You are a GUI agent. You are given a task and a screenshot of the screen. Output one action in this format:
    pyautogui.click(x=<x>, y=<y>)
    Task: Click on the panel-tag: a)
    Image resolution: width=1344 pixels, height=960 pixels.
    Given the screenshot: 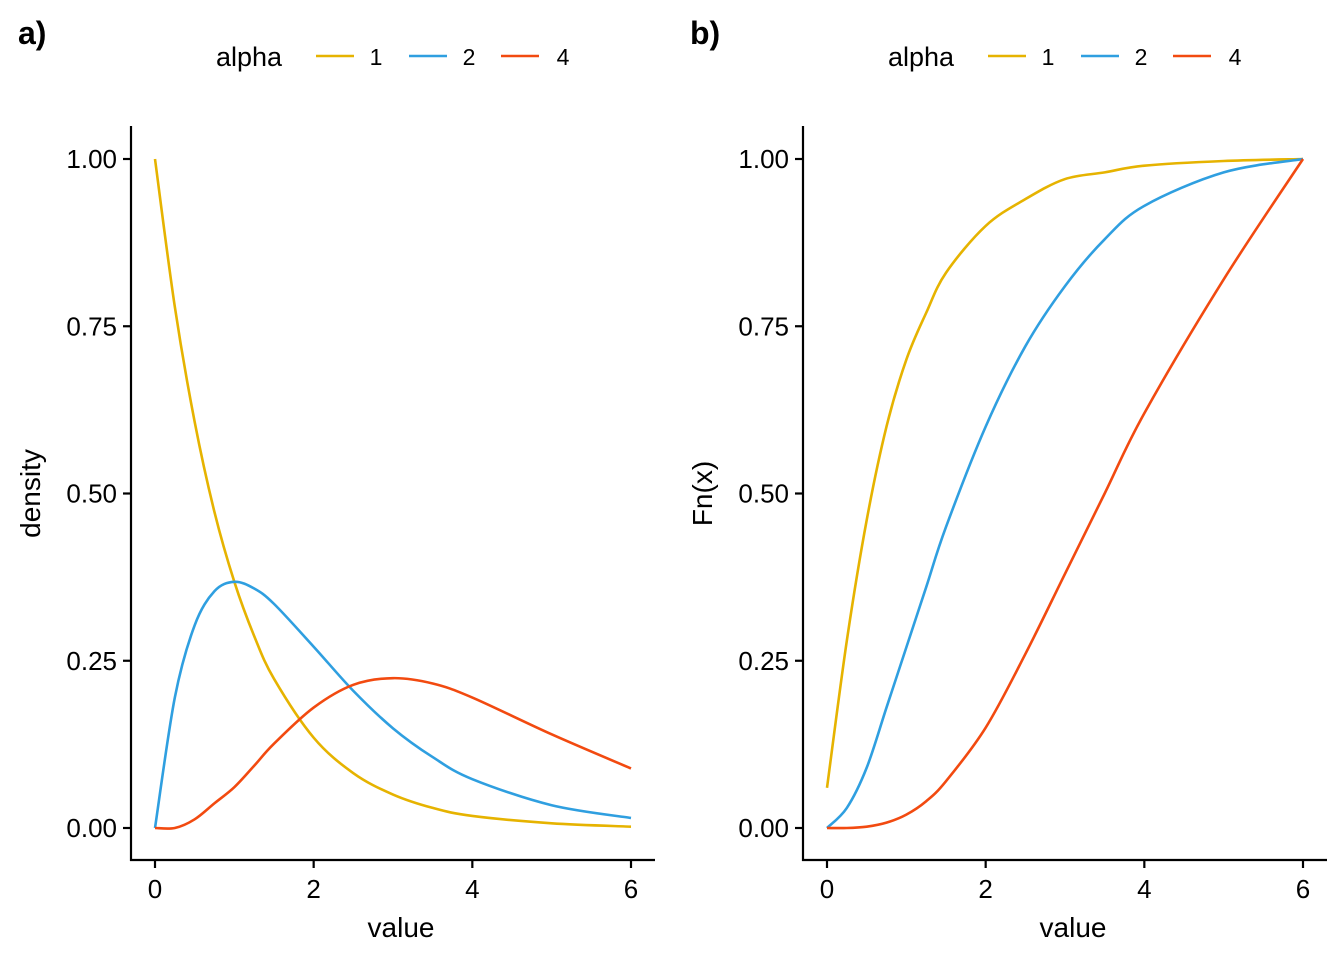 What is the action you would take?
    pyautogui.click(x=32, y=33)
    